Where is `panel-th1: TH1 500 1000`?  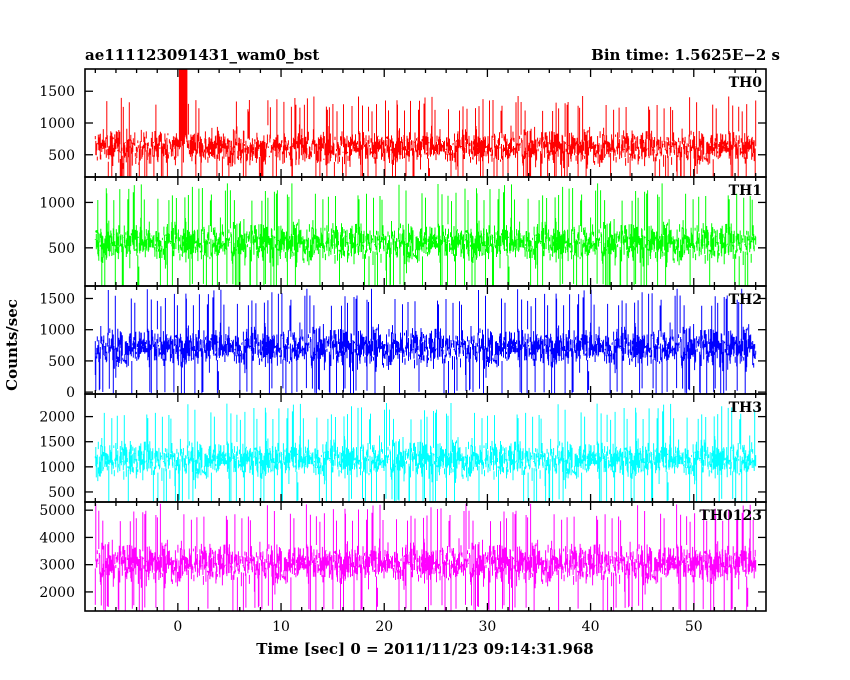
panel-th1: TH1 500 1000 is located at coordinates (403, 231).